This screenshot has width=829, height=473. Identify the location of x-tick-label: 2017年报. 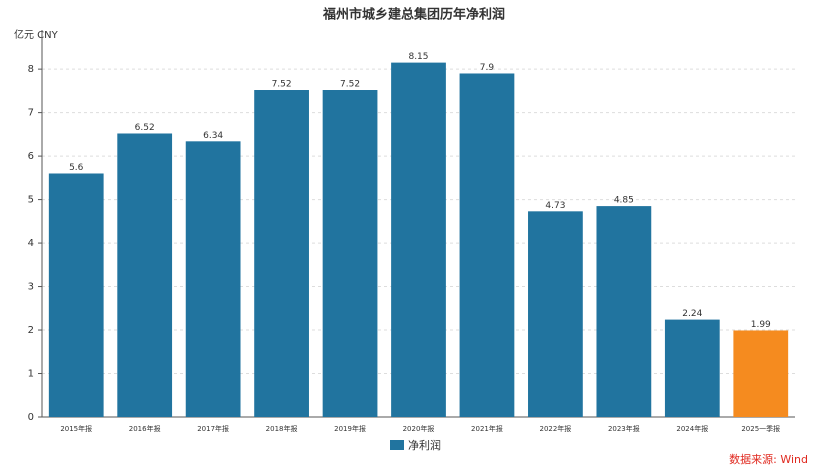
(213, 428).